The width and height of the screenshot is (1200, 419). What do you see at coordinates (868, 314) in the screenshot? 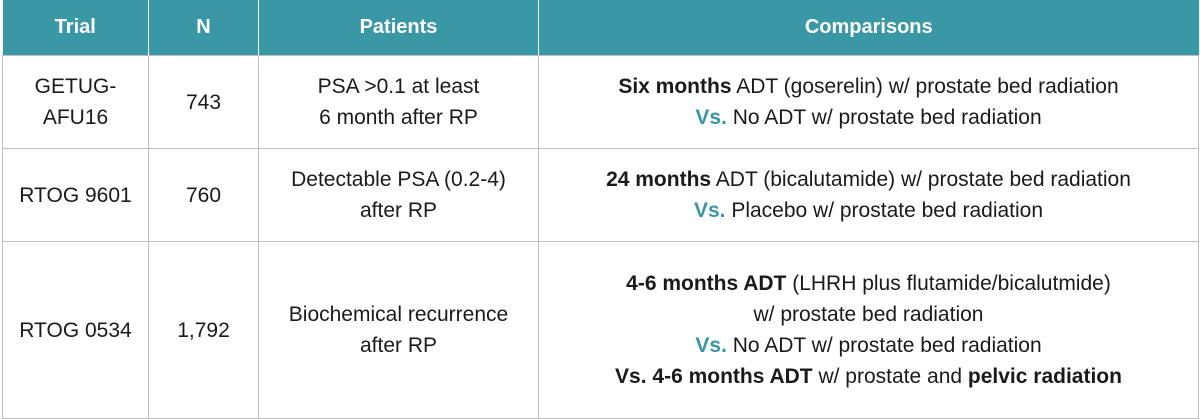
I see `comparison-line: w/ prostate bed radiation` at bounding box center [868, 314].